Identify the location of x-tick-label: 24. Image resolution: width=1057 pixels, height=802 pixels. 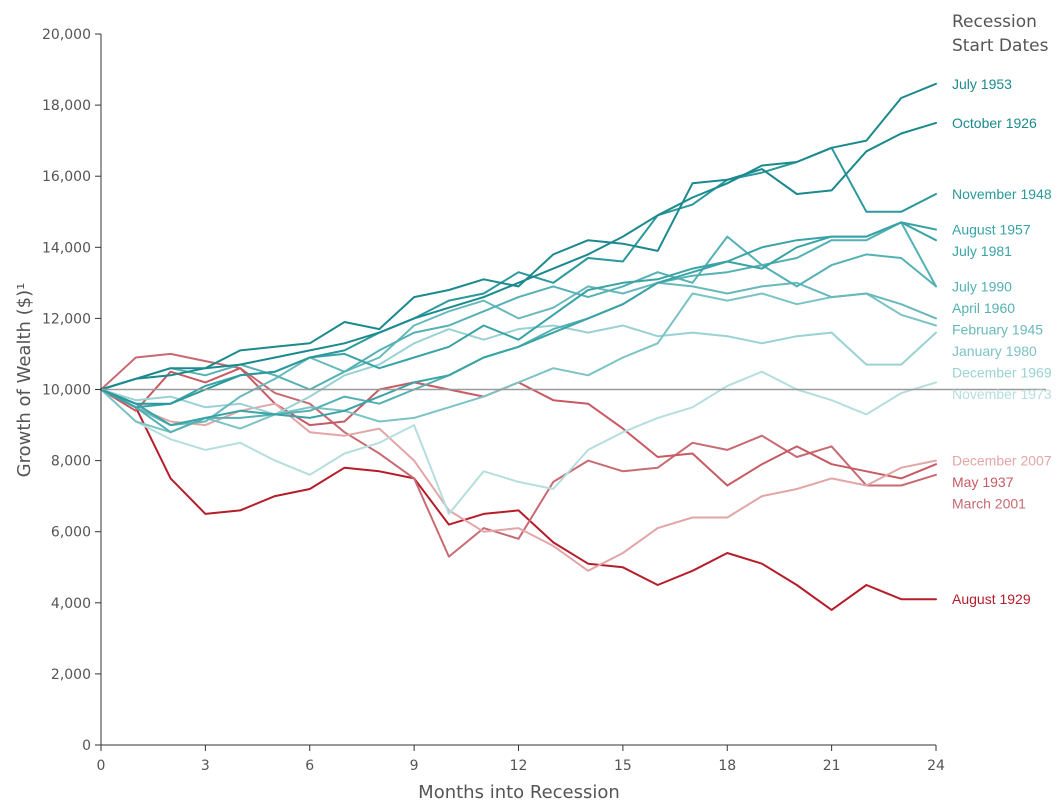
(936, 766).